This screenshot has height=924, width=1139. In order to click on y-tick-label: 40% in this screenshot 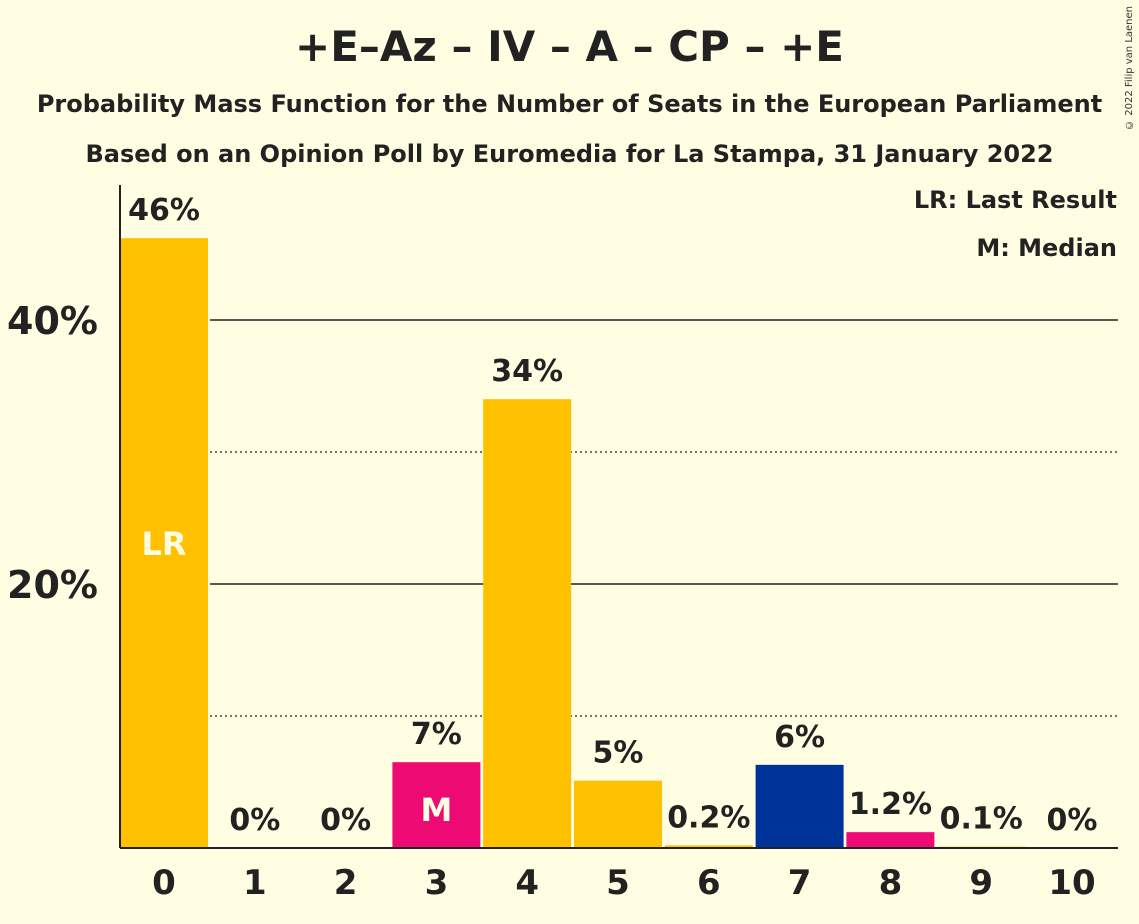, I will do `click(52, 321)`.